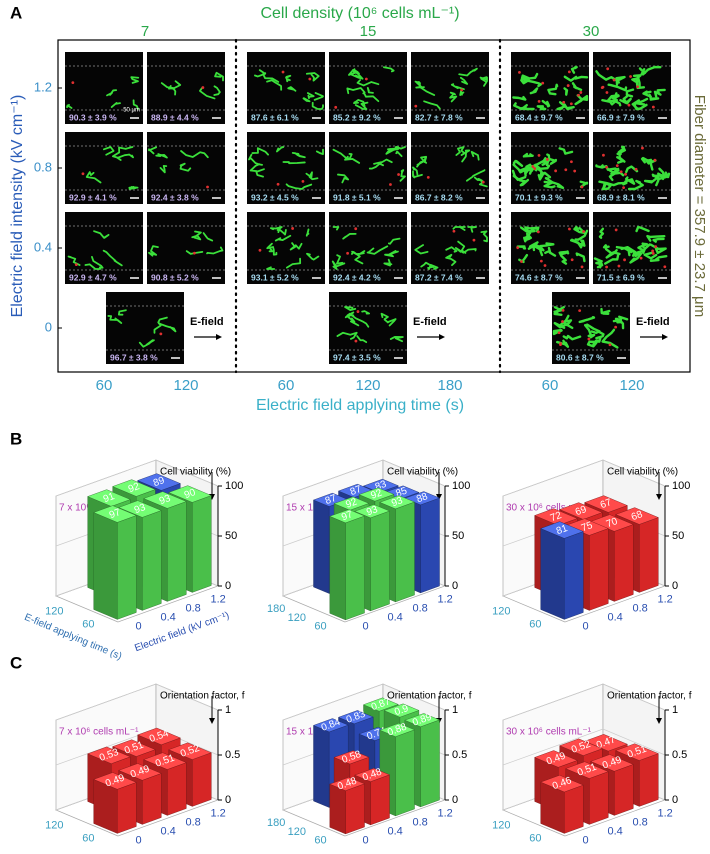  Describe the element at coordinates (134, 357) in the screenshot. I see `viability-label: 96.7 ± 3.8 %` at that location.